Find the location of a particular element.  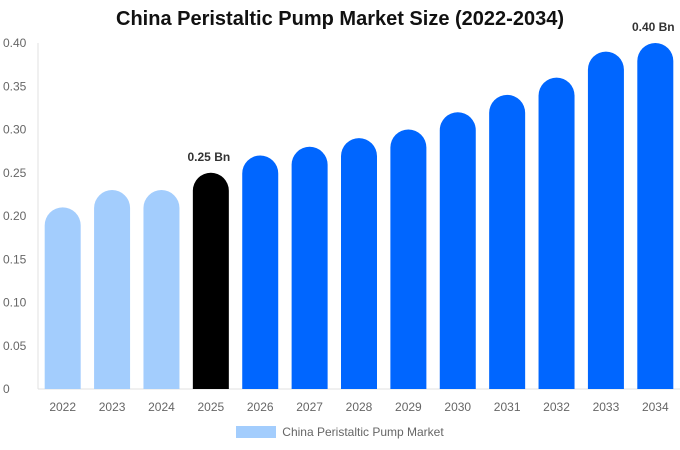

x-tick-label: 2025 is located at coordinates (210, 407).